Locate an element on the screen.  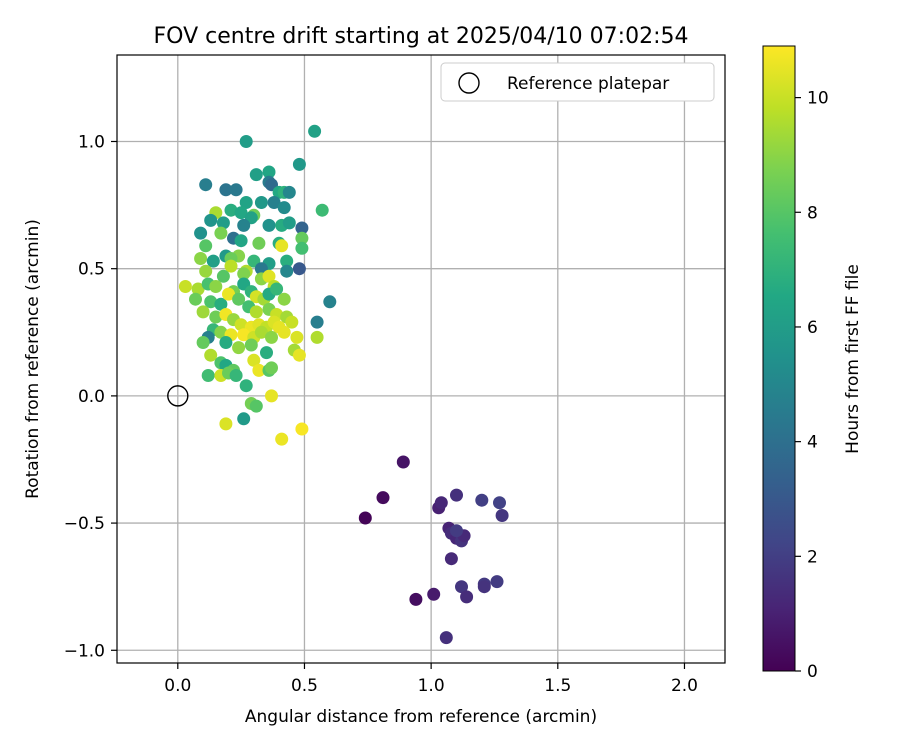
y-axis-label: Rotation from reference (arcmin) is located at coordinates (33, 359).